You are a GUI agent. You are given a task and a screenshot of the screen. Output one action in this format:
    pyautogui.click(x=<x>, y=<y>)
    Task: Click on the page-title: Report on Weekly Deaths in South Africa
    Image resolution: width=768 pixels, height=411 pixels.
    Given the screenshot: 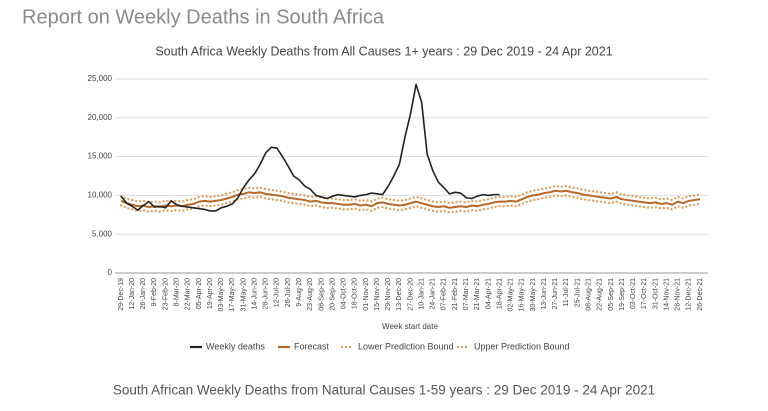 What is the action you would take?
    pyautogui.click(x=203, y=17)
    